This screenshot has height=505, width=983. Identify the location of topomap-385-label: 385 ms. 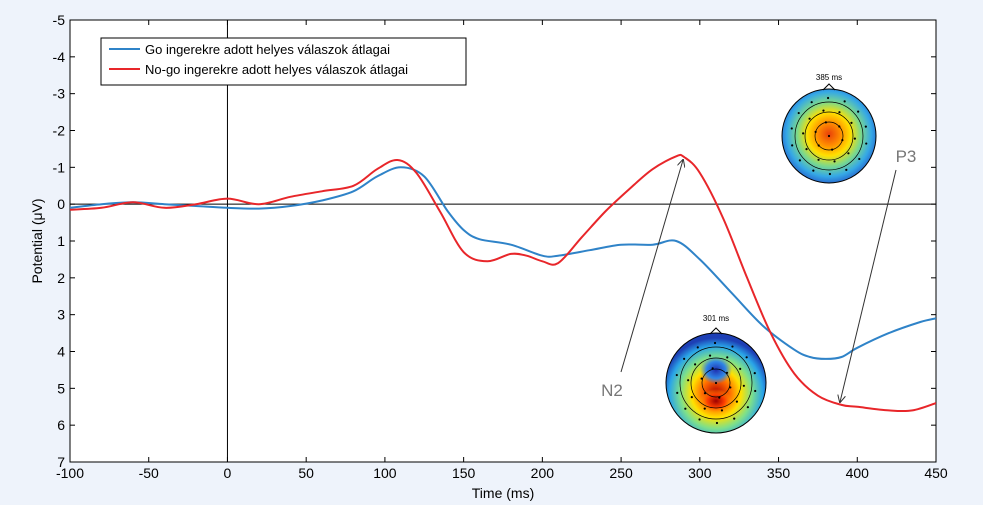
(829, 77).